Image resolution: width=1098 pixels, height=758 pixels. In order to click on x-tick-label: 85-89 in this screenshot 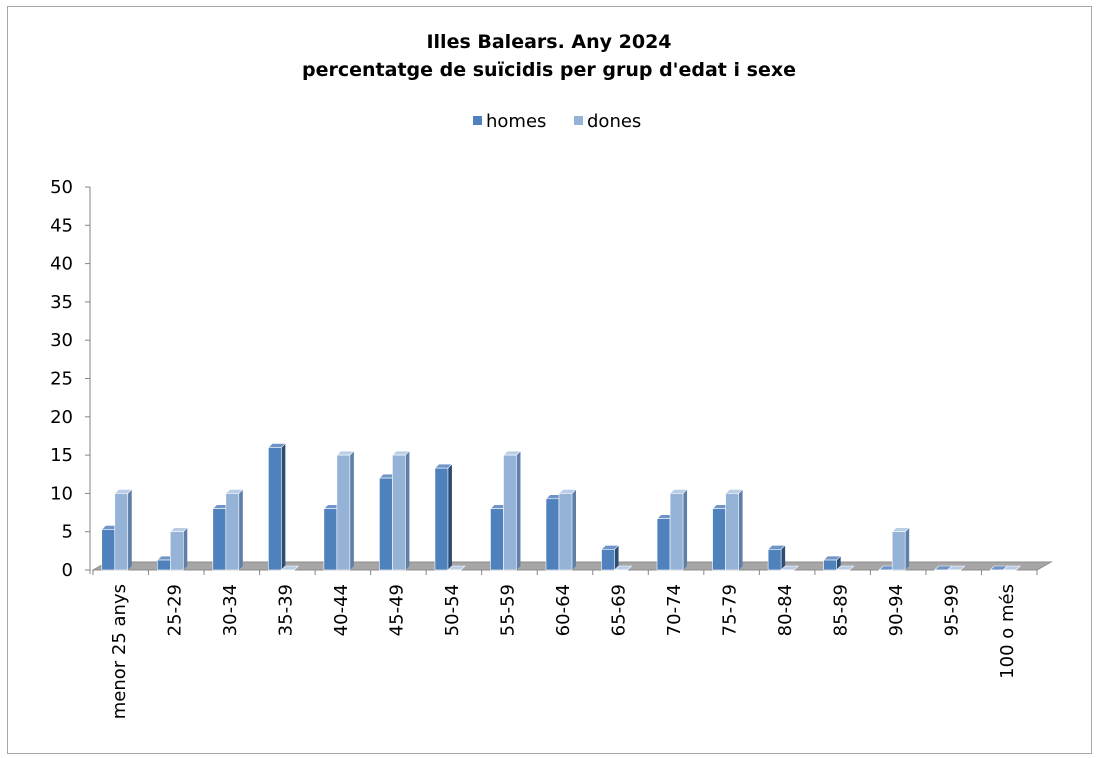, I will do `click(841, 610)`.